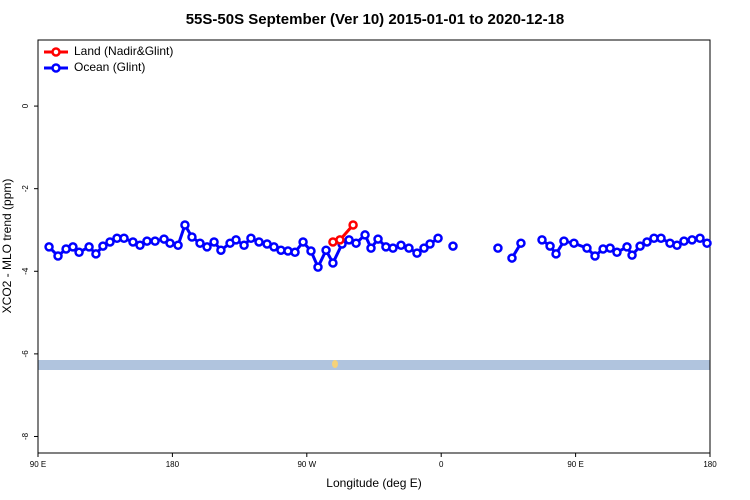  What do you see at coordinates (25, 189) in the screenshot?
I see `y-tick-label: -2` at bounding box center [25, 189].